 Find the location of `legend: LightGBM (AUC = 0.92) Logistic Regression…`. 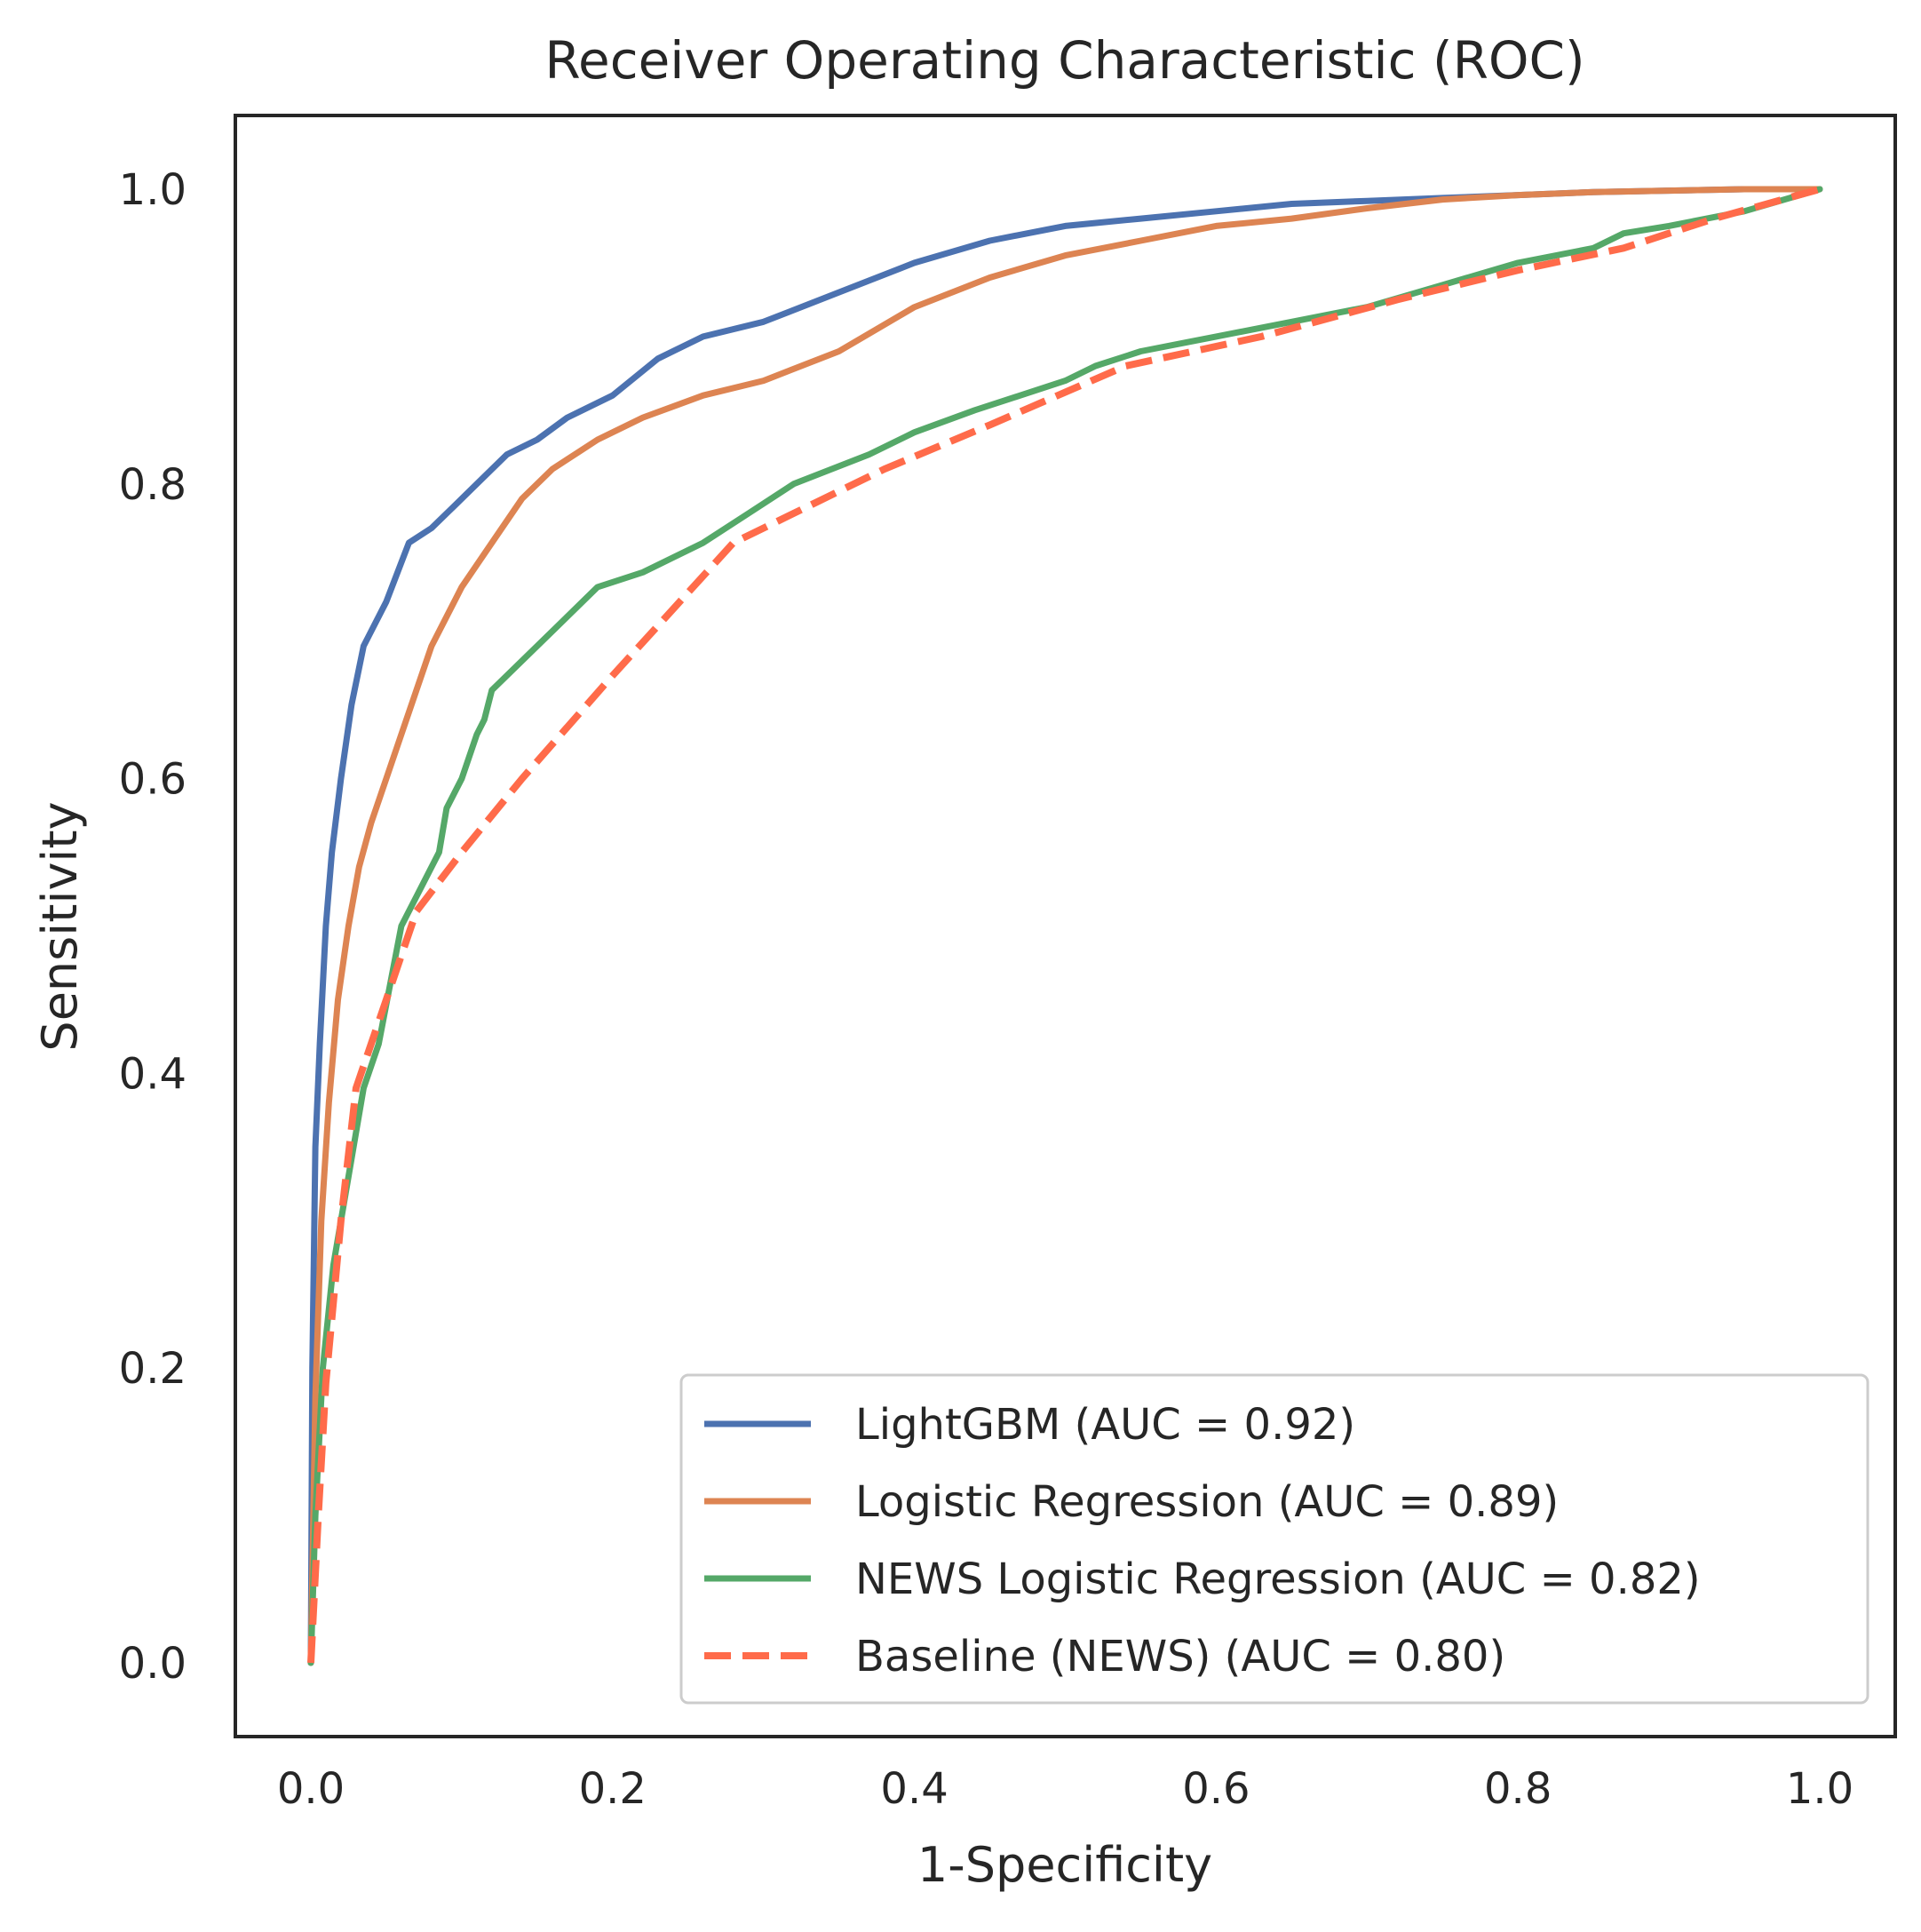

legend: LightGBM (AUC = 0.92) Logistic Regression… is located at coordinates (1274, 1539).